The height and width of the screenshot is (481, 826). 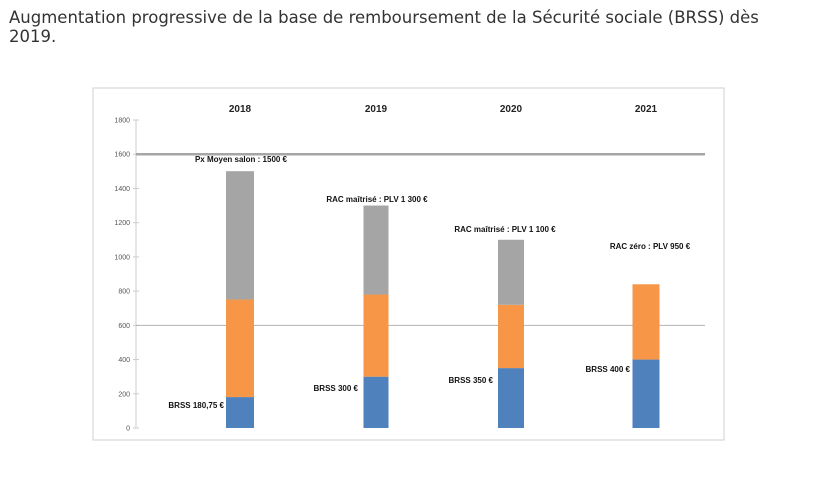 I want to click on base-annotation: BRSS 300 €, so click(x=336, y=388).